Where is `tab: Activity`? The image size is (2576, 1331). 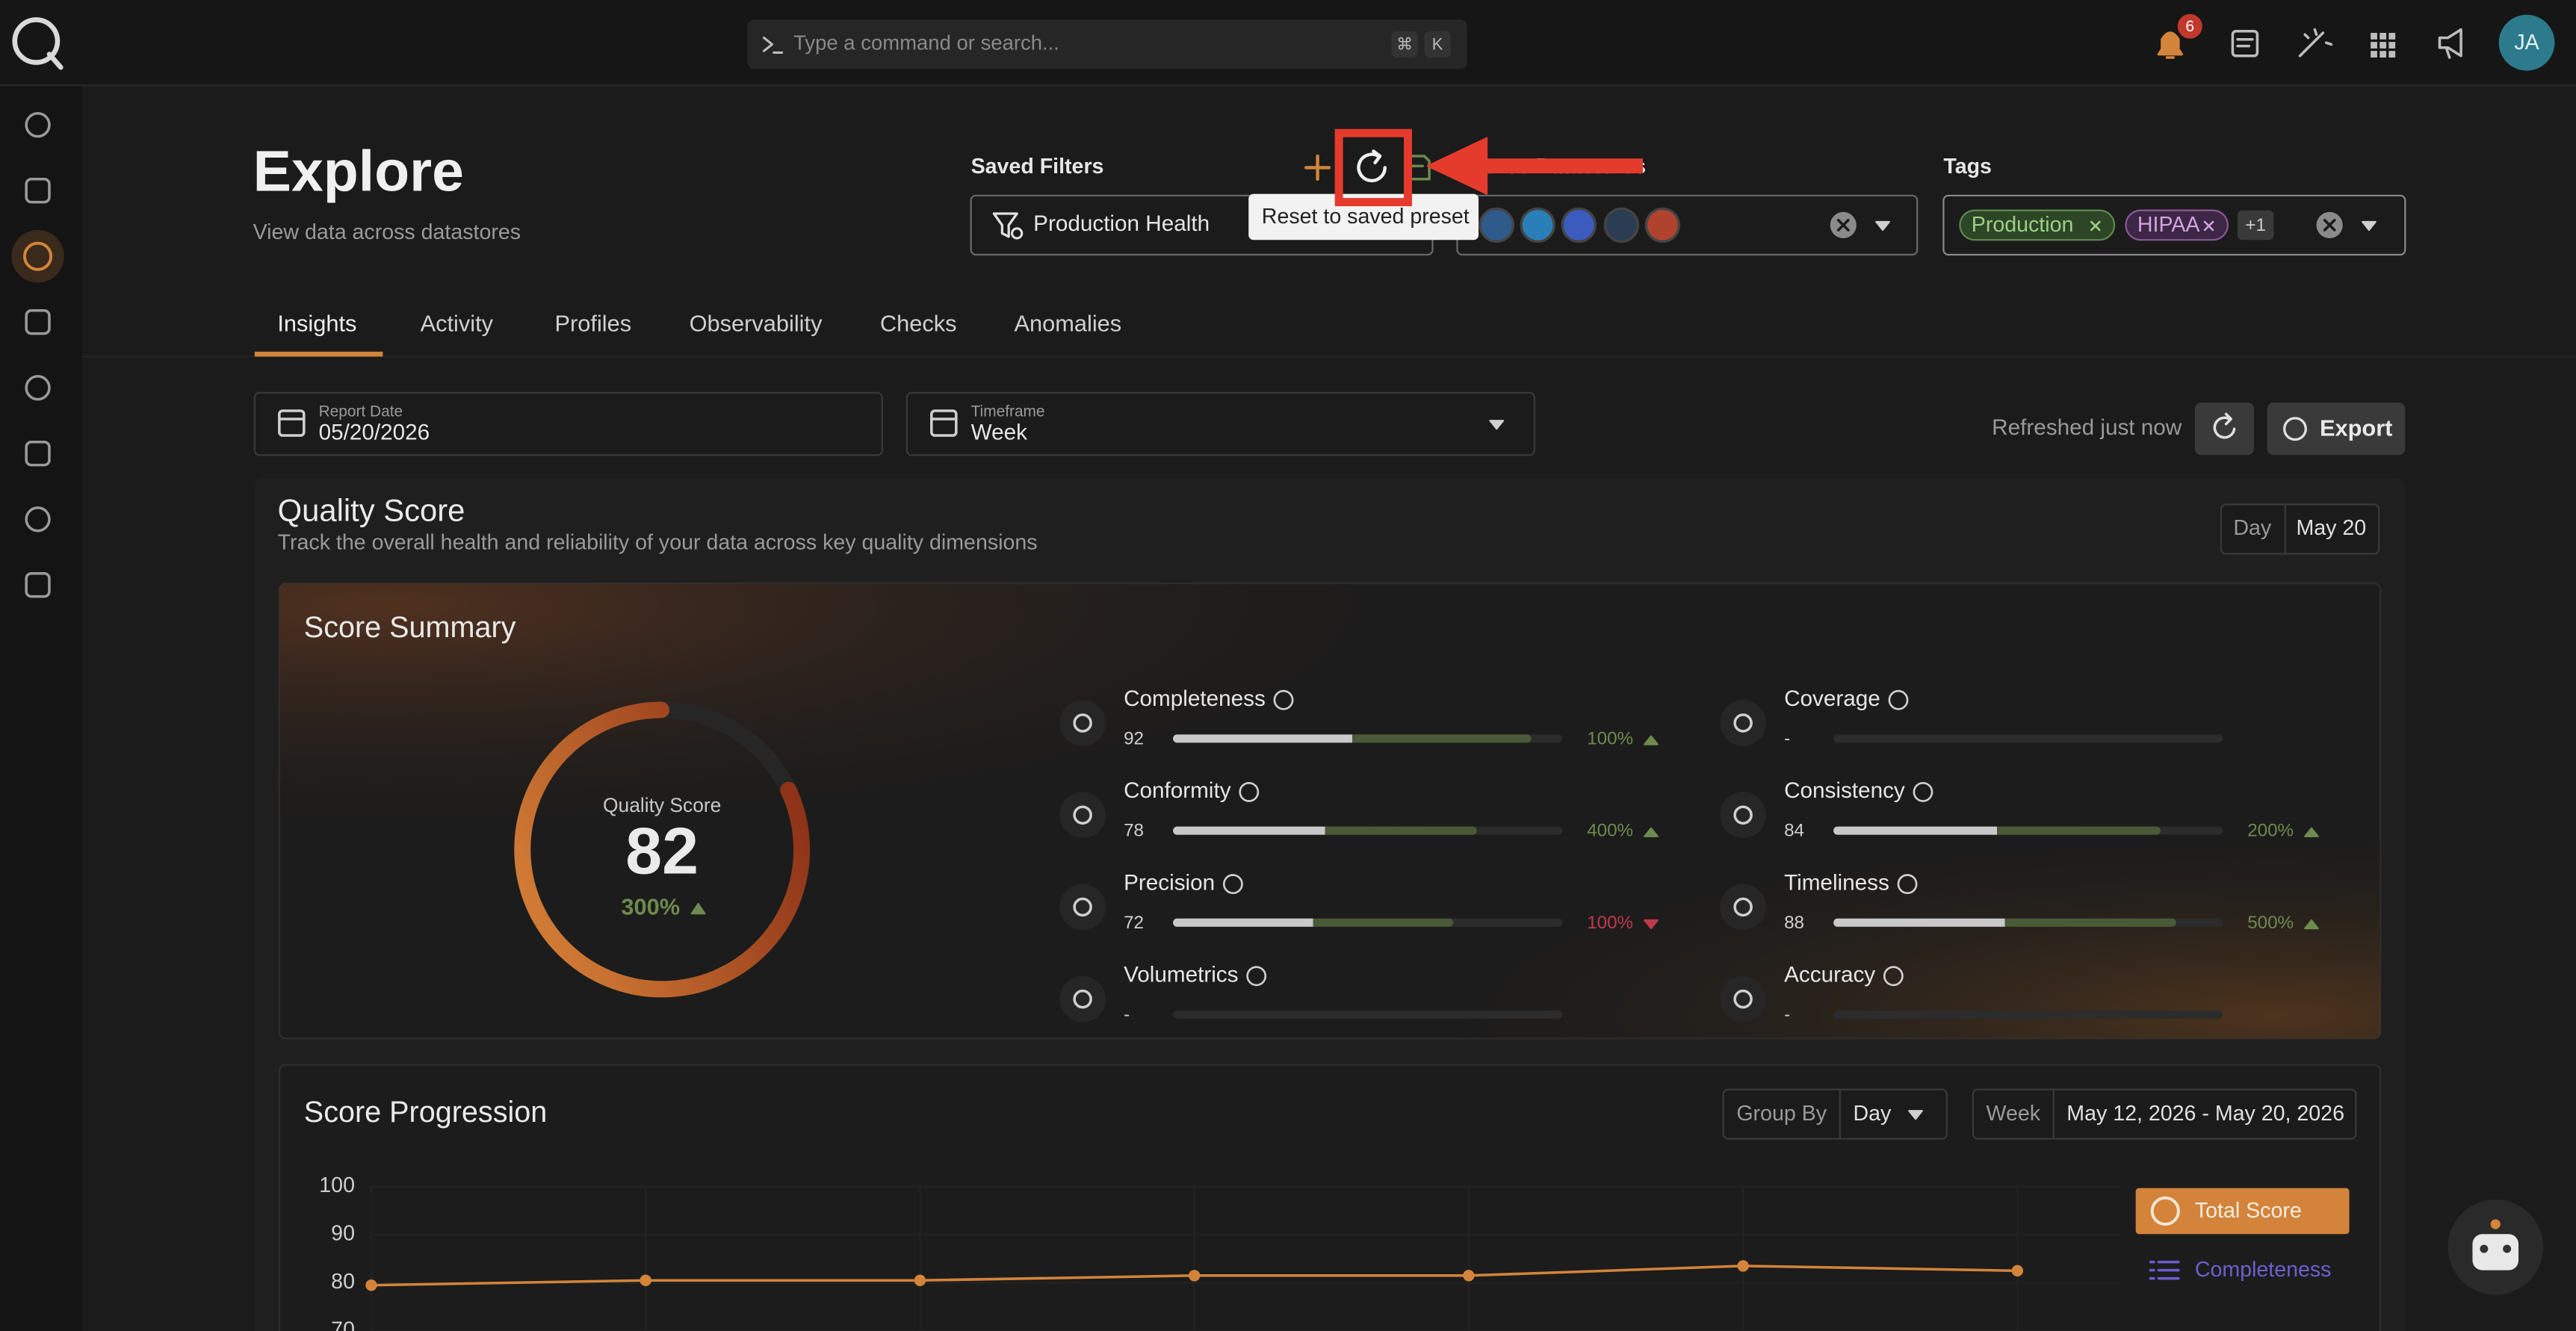 tab: Activity is located at coordinates (457, 324).